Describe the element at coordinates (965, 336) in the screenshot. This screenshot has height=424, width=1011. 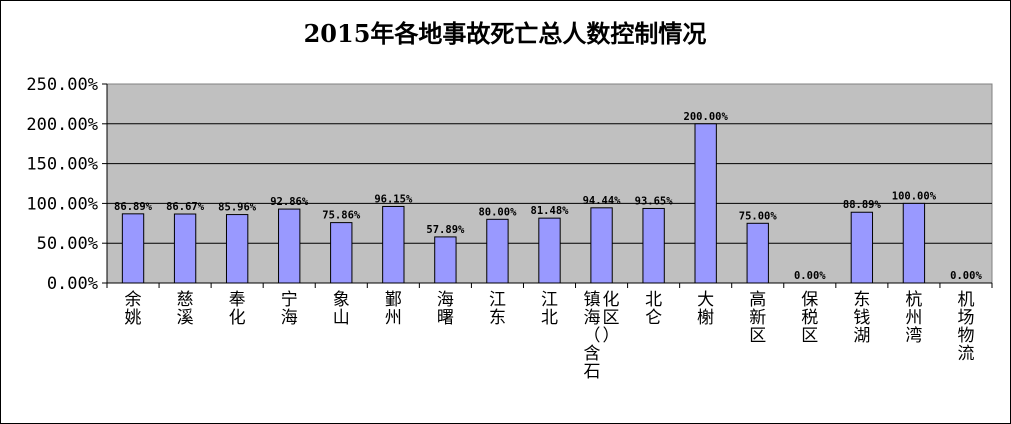
I see `category-char: 物` at that location.